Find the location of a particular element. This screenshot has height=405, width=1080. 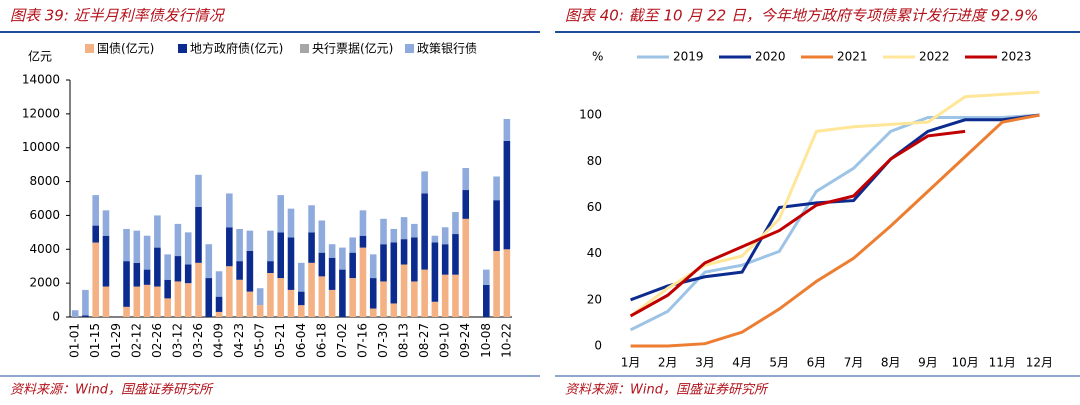

y-tick-label: 12000 is located at coordinates (41, 113).